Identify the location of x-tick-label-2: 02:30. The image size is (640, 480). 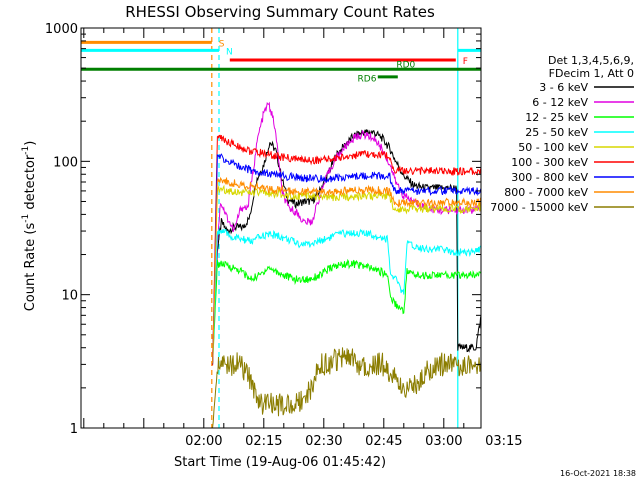
(323, 441).